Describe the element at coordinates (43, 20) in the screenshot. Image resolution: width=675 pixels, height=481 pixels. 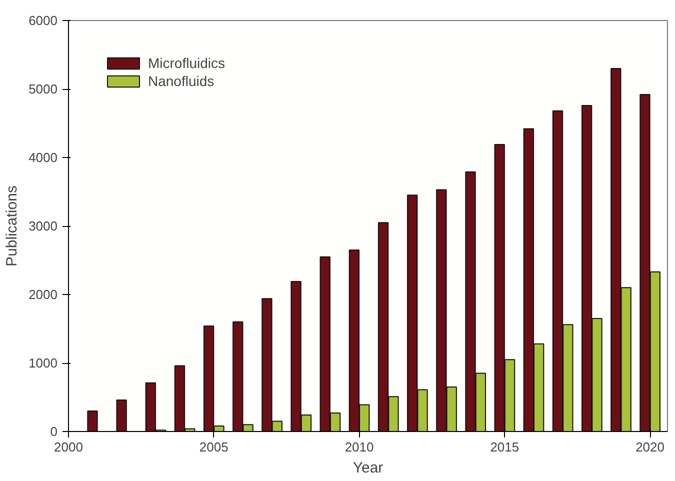
I see `y-tick-label: 6000` at that location.